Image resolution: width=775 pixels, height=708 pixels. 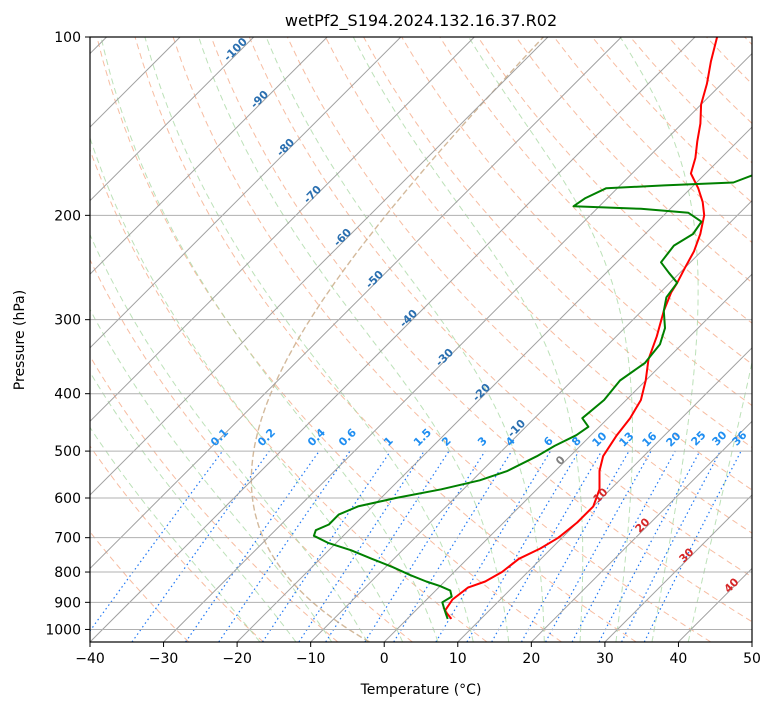 What do you see at coordinates (674, 439) in the screenshot?
I see `mixing-ratio-label: 20` at bounding box center [674, 439].